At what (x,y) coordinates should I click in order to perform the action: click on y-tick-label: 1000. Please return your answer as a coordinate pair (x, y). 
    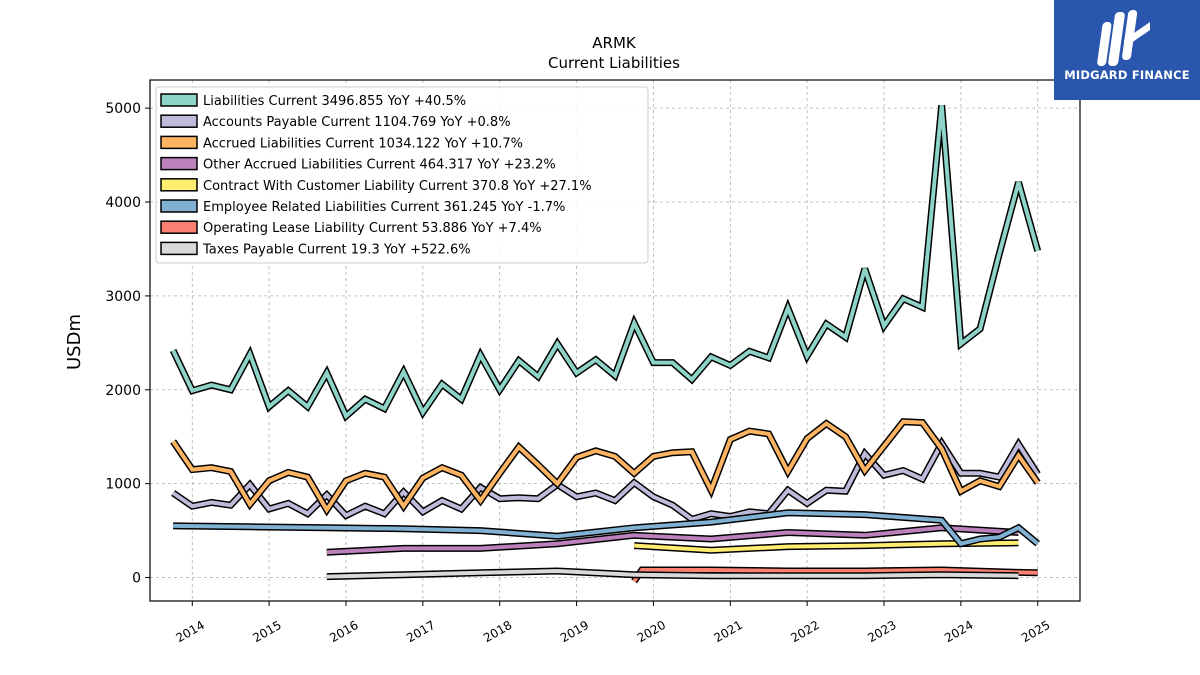
    Looking at the image, I should click on (123, 485).